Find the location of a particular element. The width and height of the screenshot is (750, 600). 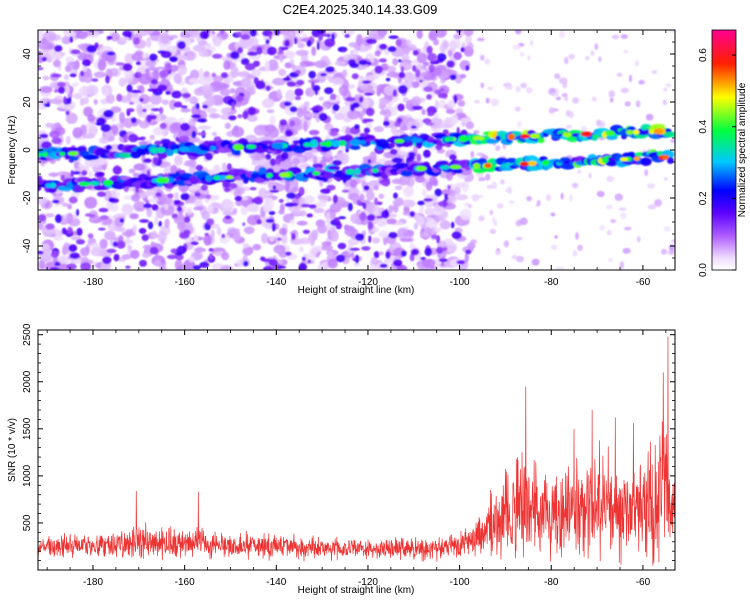

spectrogram-y-tick-label: -20 is located at coordinates (27, 197).